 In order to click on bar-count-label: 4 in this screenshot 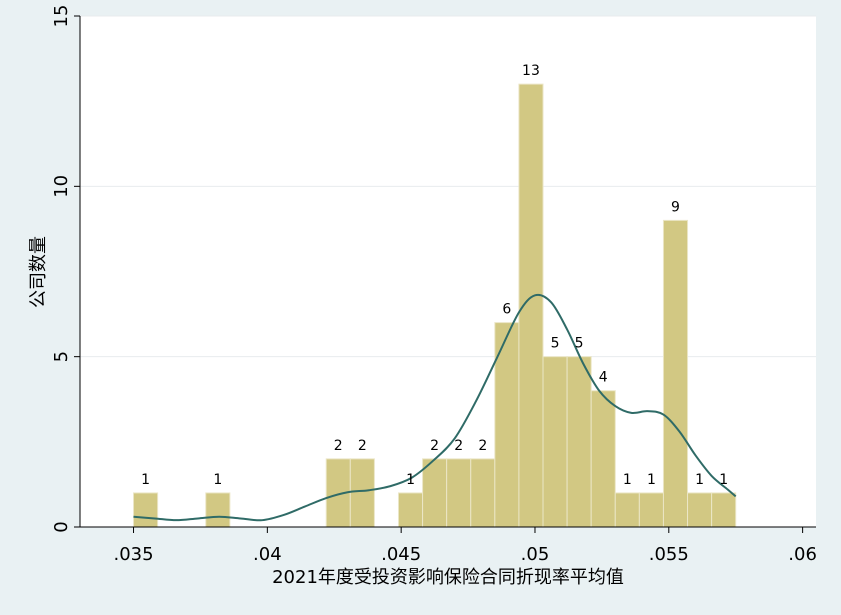, I will do `click(603, 378)`.